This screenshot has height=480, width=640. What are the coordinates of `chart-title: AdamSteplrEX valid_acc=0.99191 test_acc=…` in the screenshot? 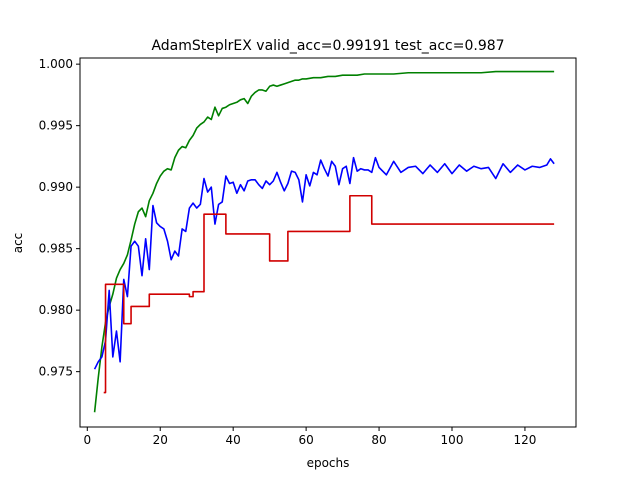 It's located at (327, 46).